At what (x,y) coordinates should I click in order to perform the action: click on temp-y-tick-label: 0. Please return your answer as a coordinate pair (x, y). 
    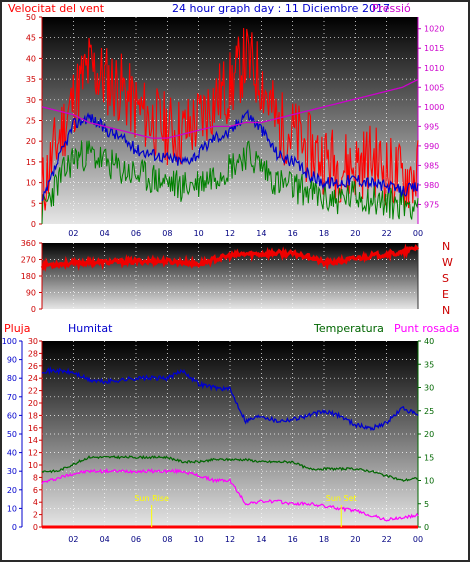
    Looking at the image, I should click on (426, 527).